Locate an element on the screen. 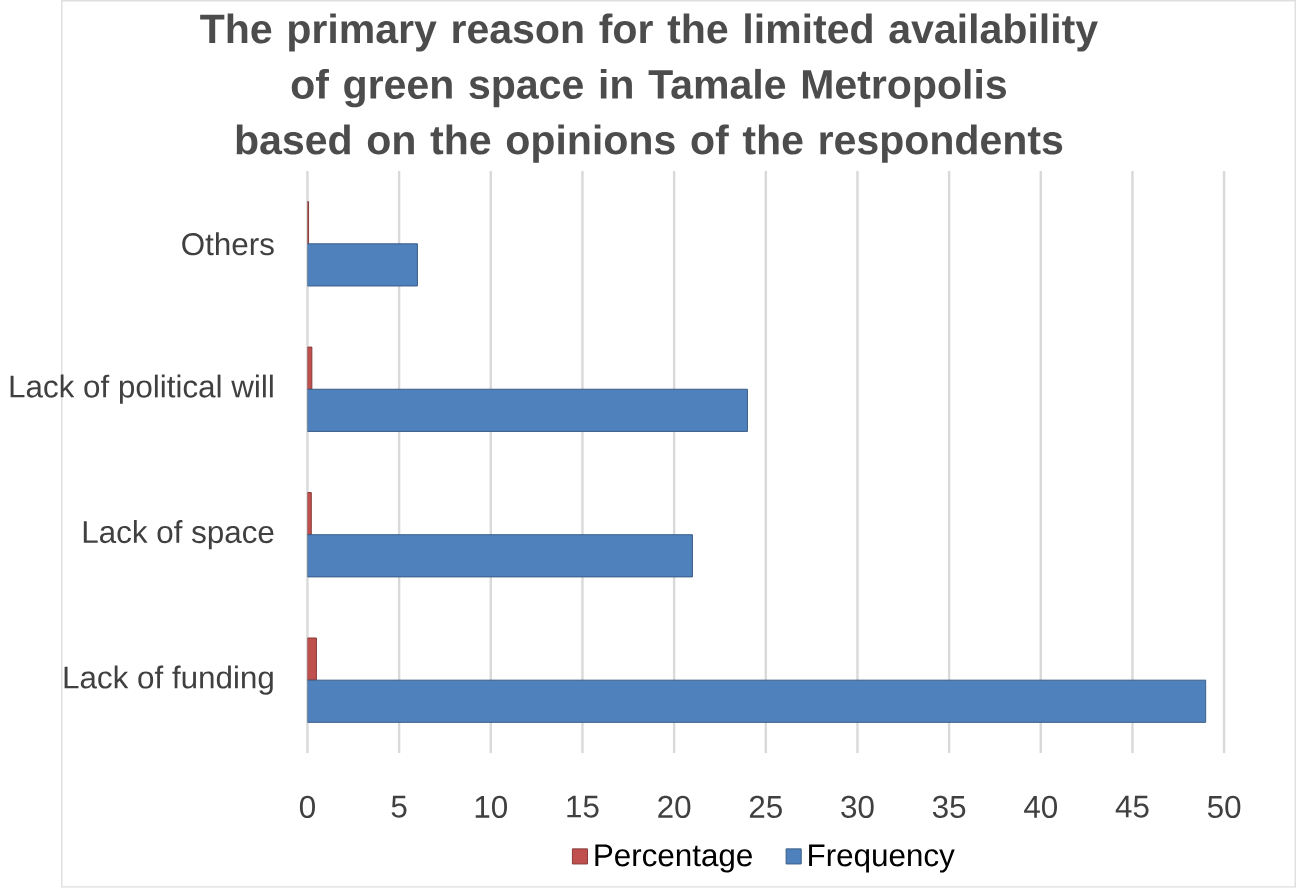 The image size is (1296, 888). x-tick-label: 25 is located at coordinates (765, 807).